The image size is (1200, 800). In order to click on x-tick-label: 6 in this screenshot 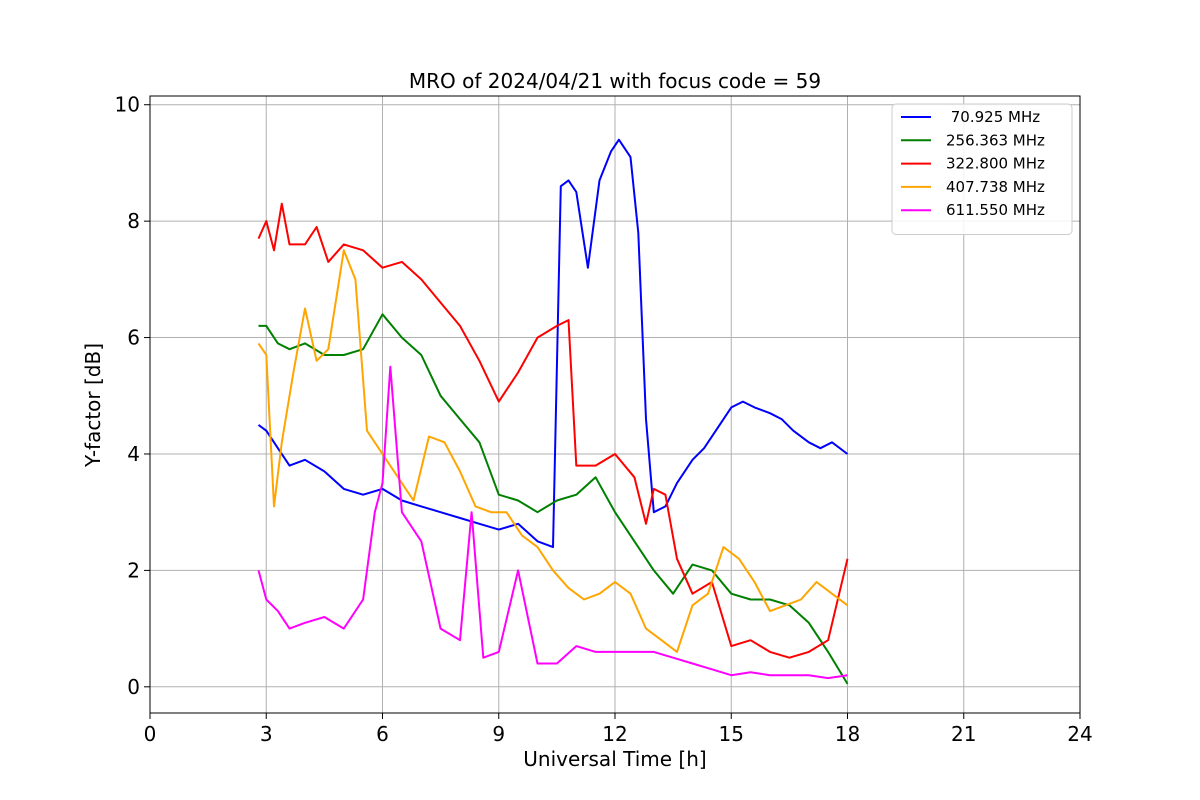, I will do `click(382, 734)`.